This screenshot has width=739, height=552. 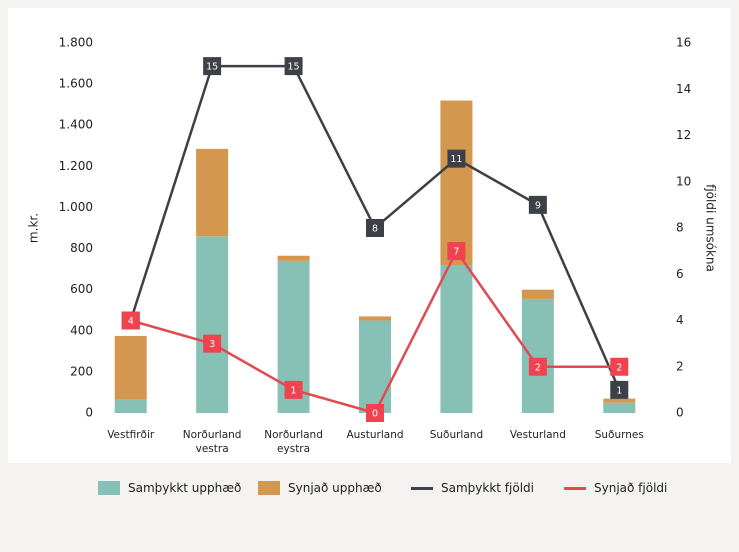 I want to click on y-tick-label: 1.600, so click(x=76, y=84).